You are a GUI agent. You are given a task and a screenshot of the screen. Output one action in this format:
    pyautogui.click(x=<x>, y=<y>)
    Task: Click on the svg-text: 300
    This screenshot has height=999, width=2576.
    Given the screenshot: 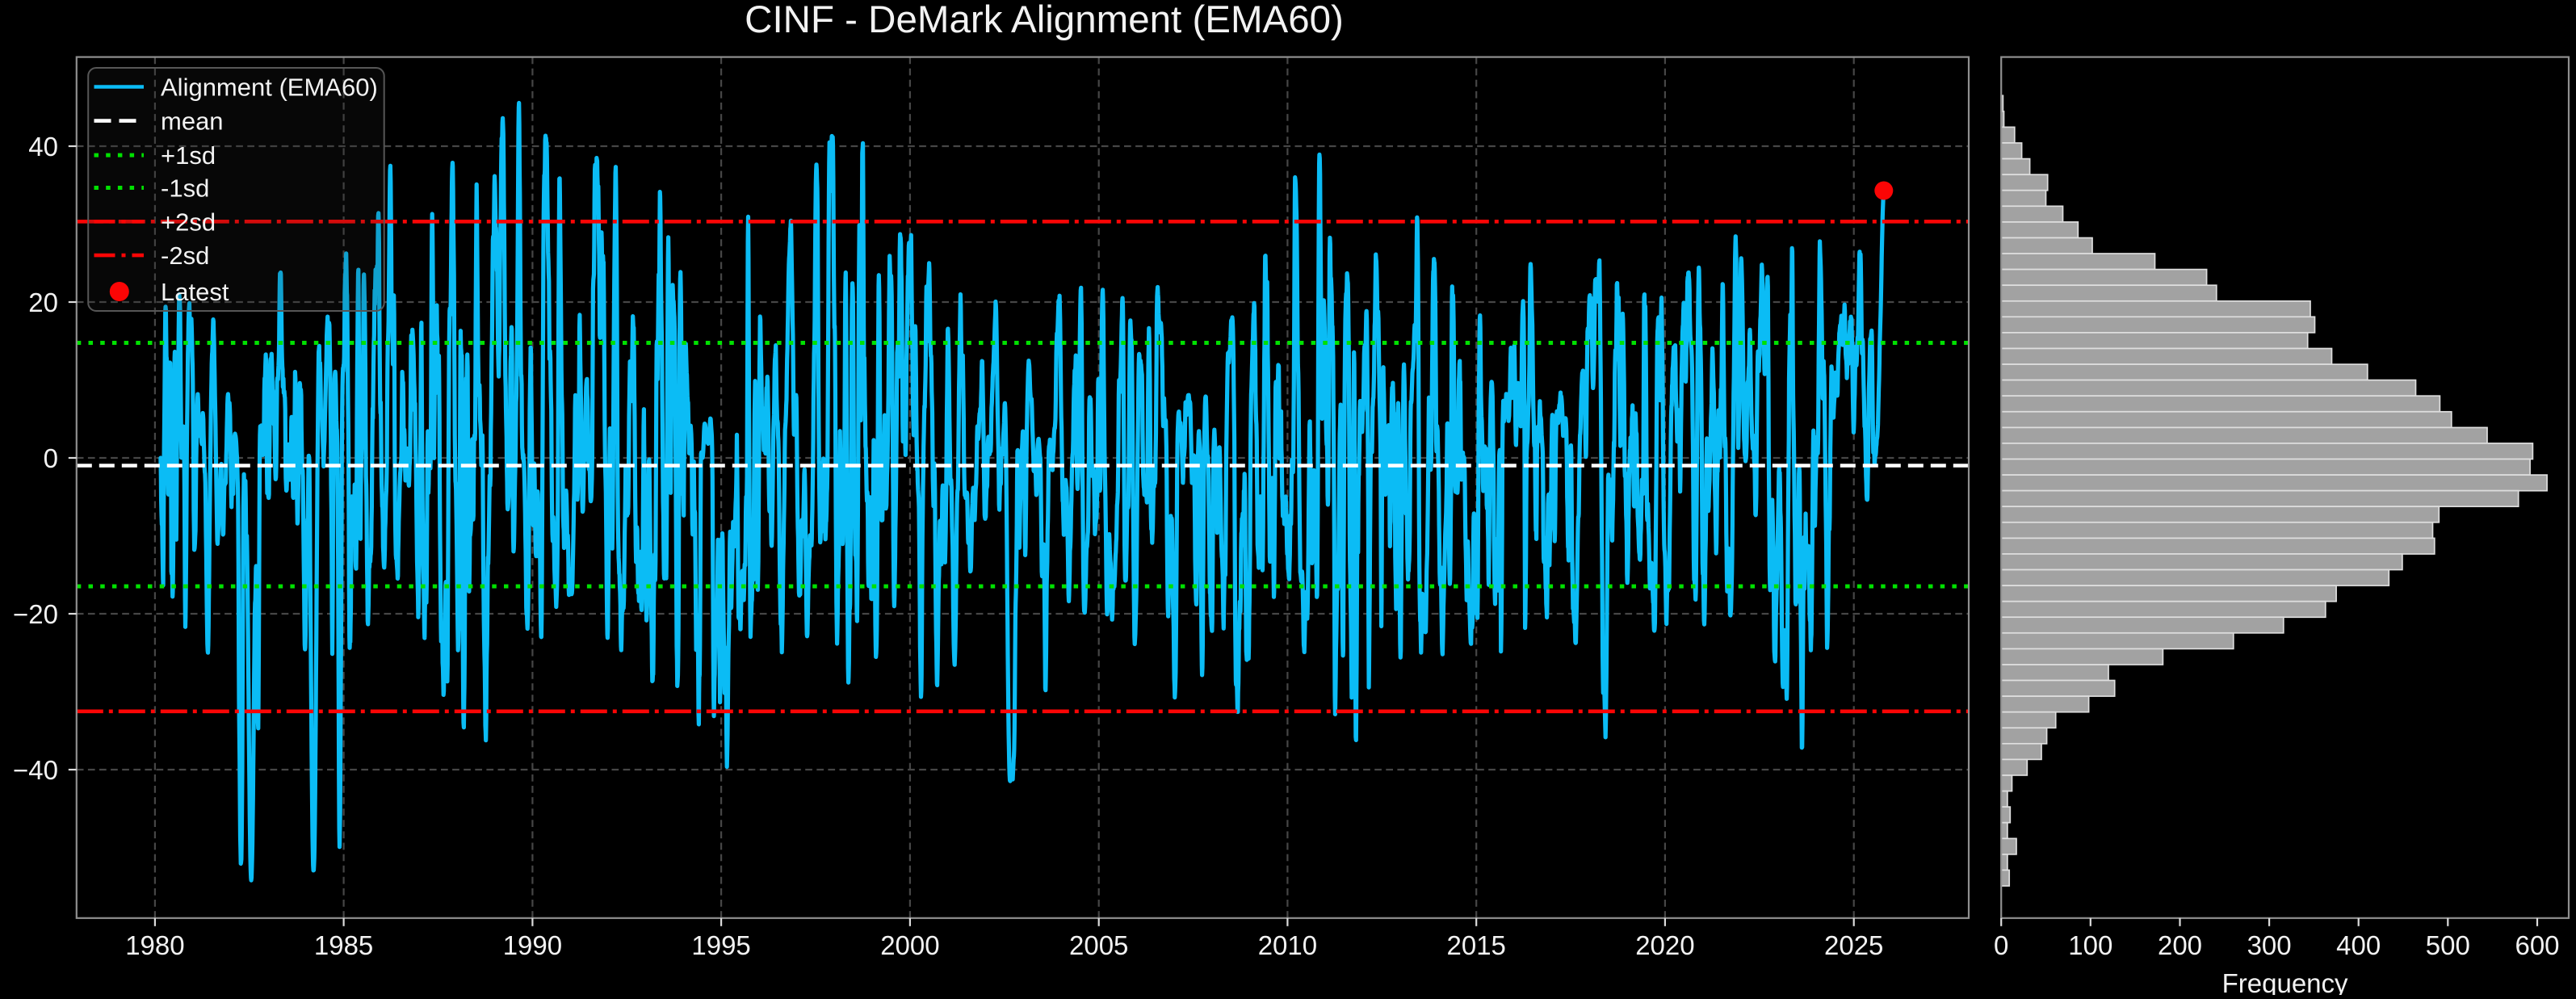 What is the action you would take?
    pyautogui.click(x=2269, y=945)
    